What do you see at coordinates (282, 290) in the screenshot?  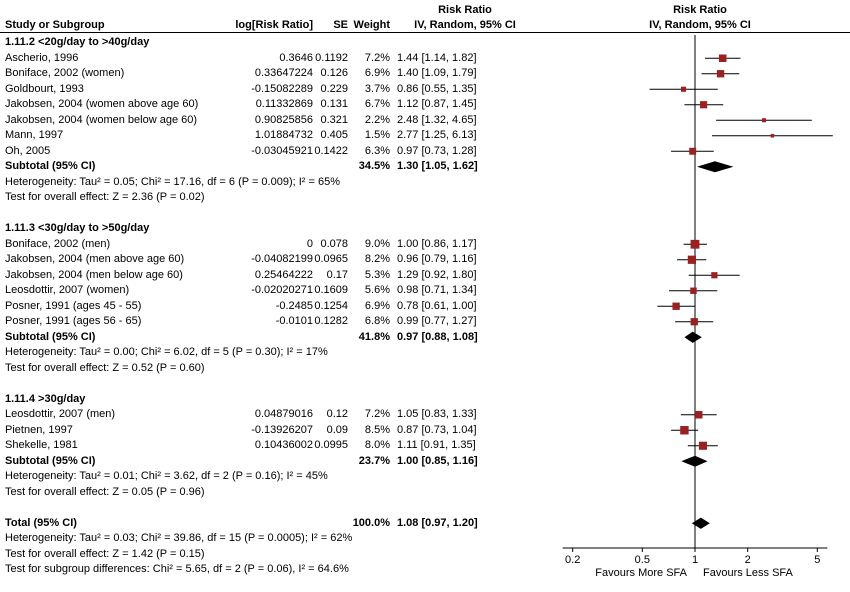 I see `study-log-risk-ratio: -0.02020271` at bounding box center [282, 290].